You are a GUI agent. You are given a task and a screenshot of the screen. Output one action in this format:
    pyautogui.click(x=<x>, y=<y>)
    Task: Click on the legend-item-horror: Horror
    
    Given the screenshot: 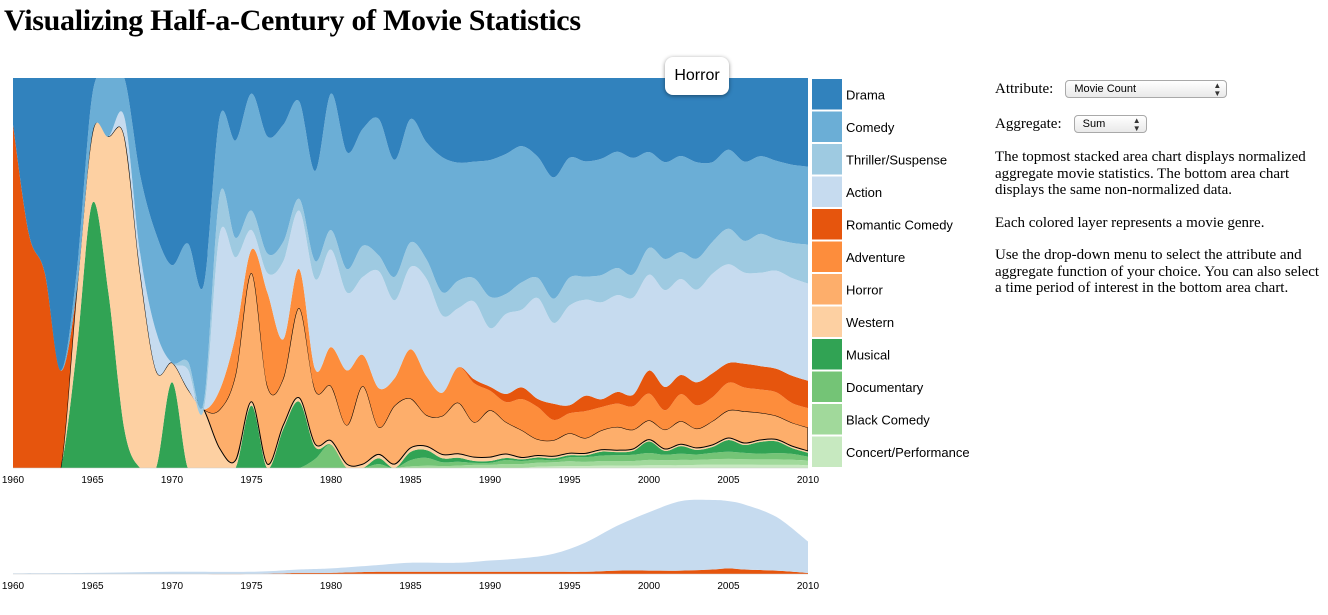 What is the action you would take?
    pyautogui.click(x=848, y=289)
    